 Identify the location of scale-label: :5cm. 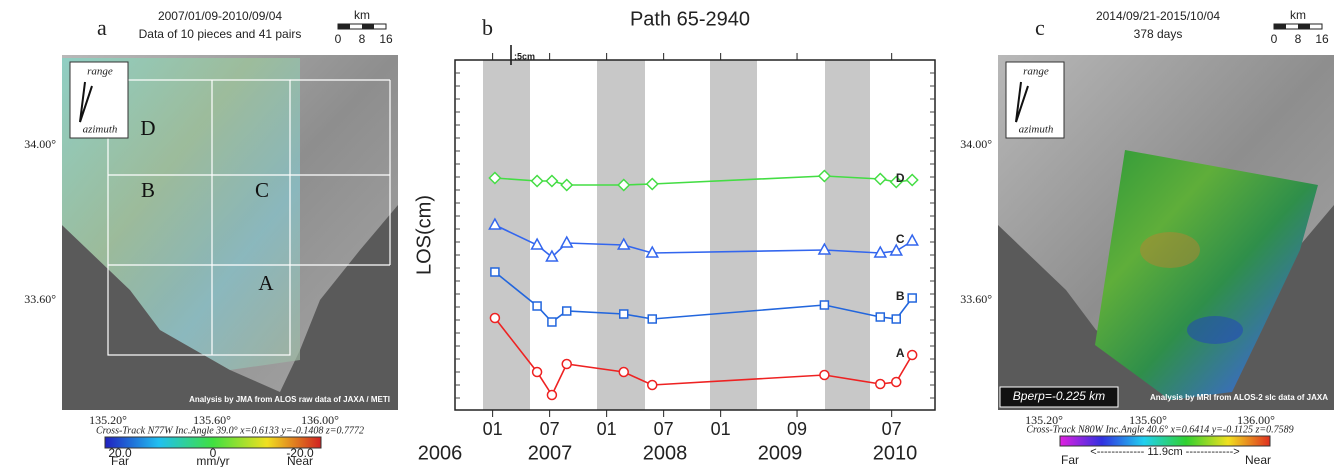
(524, 56).